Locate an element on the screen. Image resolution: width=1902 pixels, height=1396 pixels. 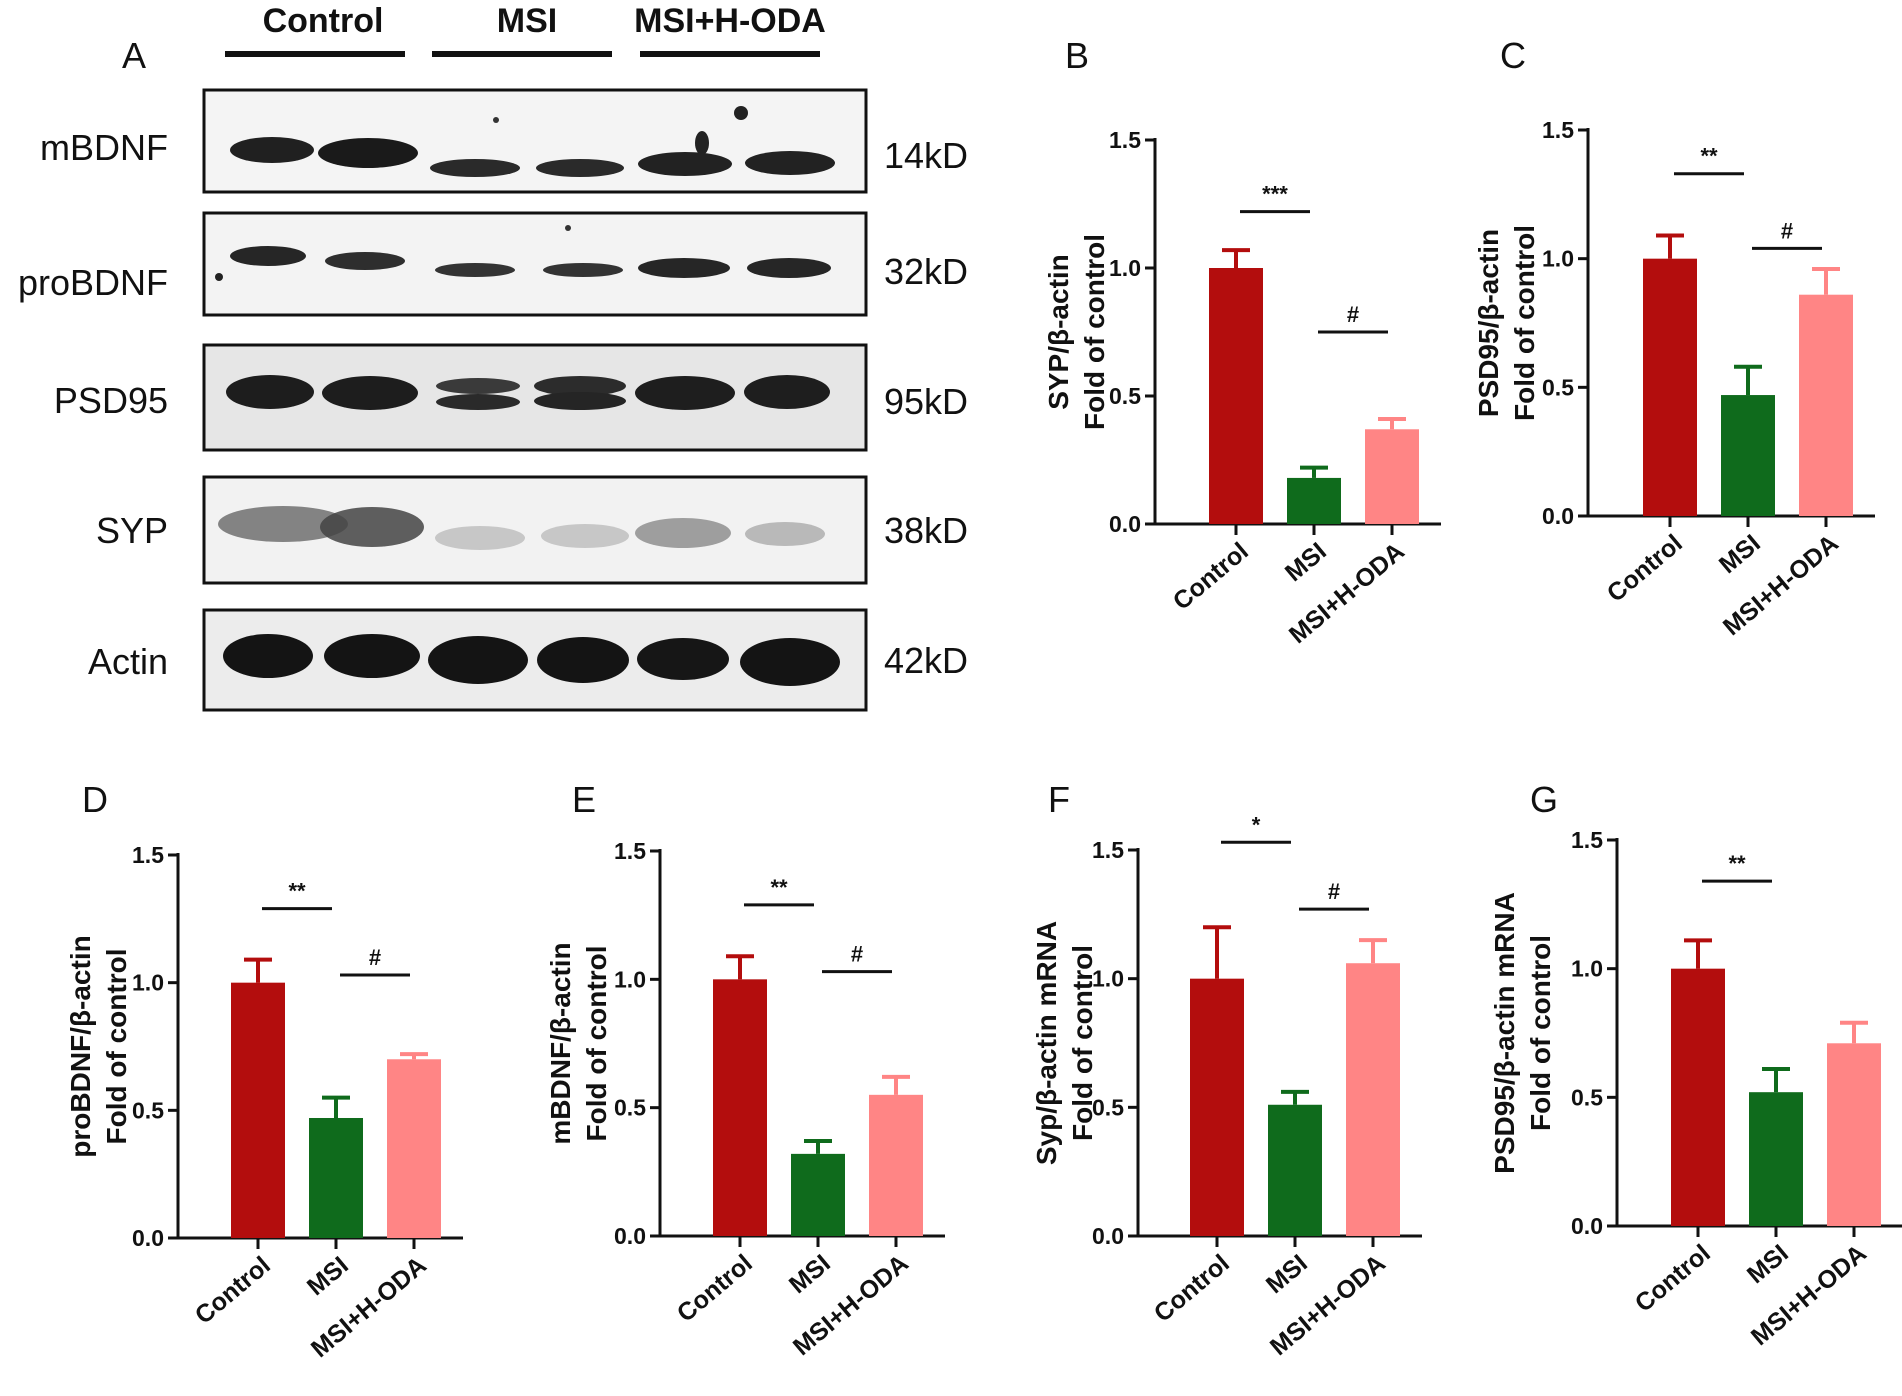
y-axis-title: PSD95/β-actin mRNA is located at coordinates (1504, 1033).